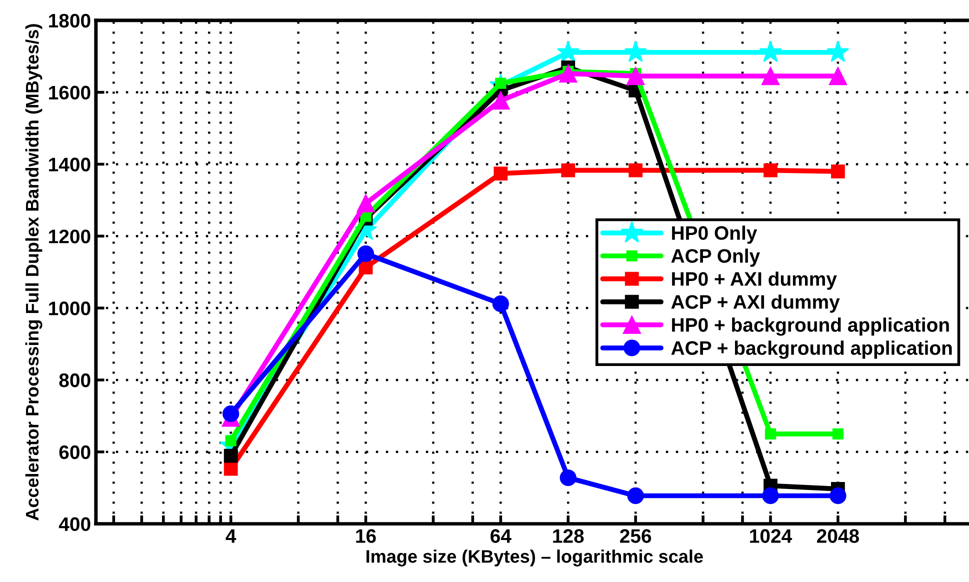 The width and height of the screenshot is (969, 582). I want to click on legend-label: ACP + AXI dummy, so click(755, 303).